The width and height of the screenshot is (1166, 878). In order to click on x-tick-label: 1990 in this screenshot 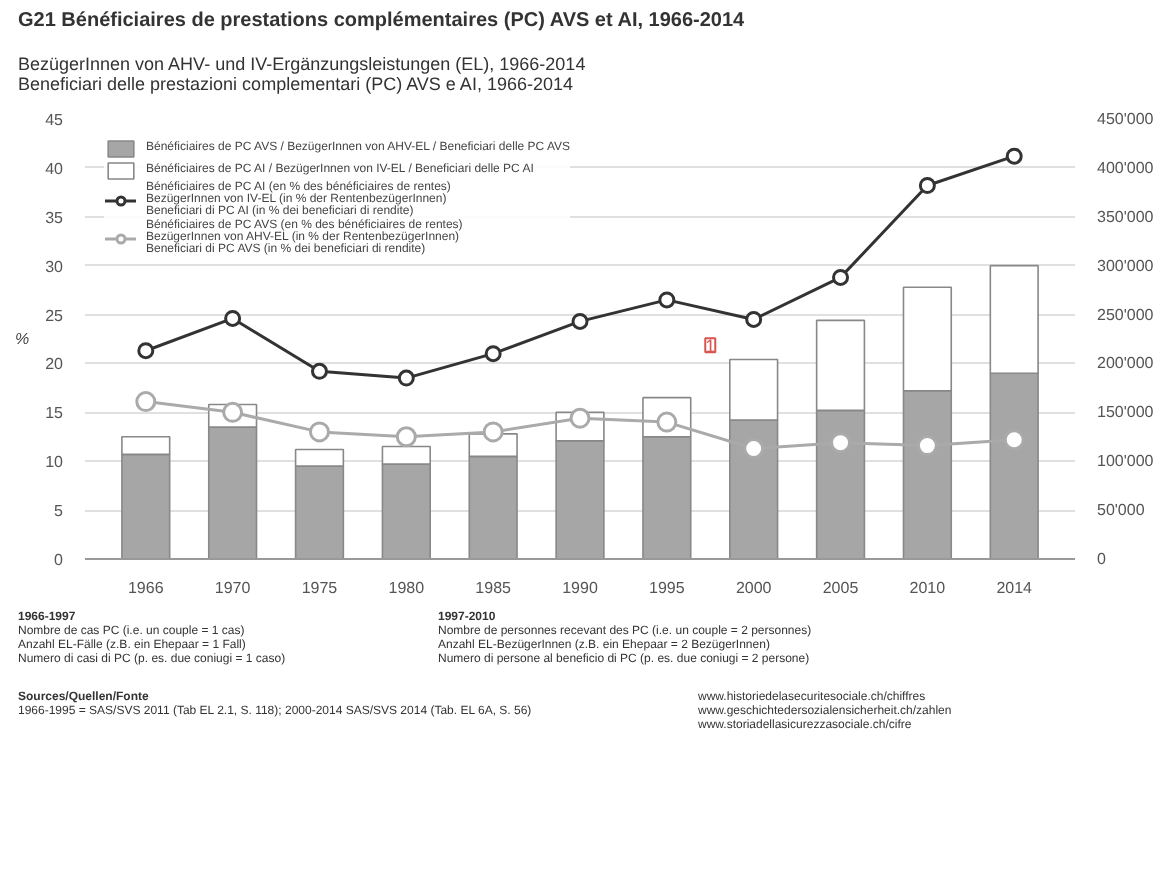, I will do `click(580, 588)`.